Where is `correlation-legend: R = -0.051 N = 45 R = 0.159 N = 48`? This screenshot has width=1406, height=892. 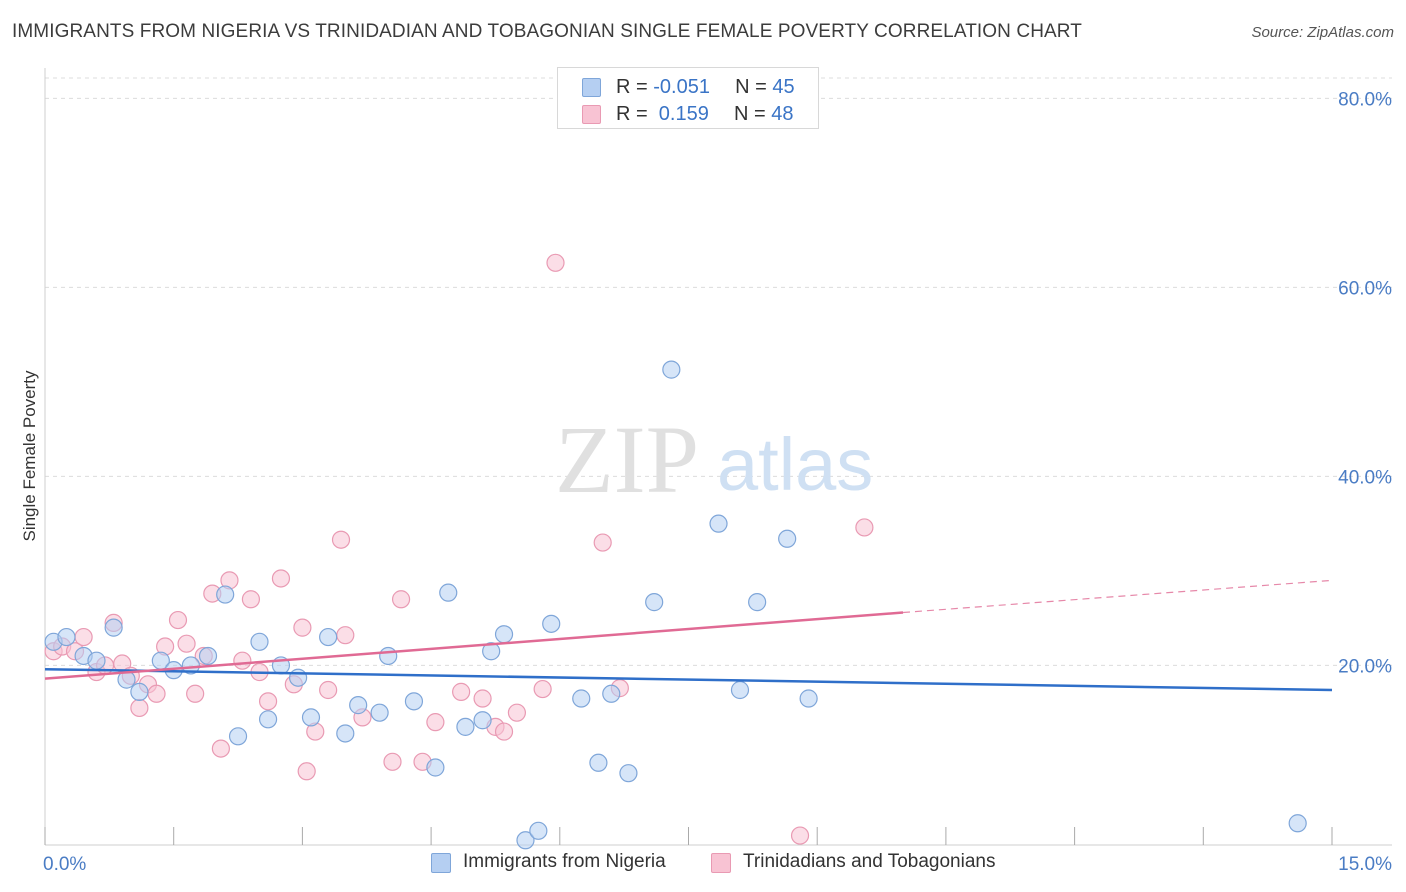
correlation-legend: R = -0.051 N = 45 R = 0.159 N = 48 is located at coordinates (688, 98).